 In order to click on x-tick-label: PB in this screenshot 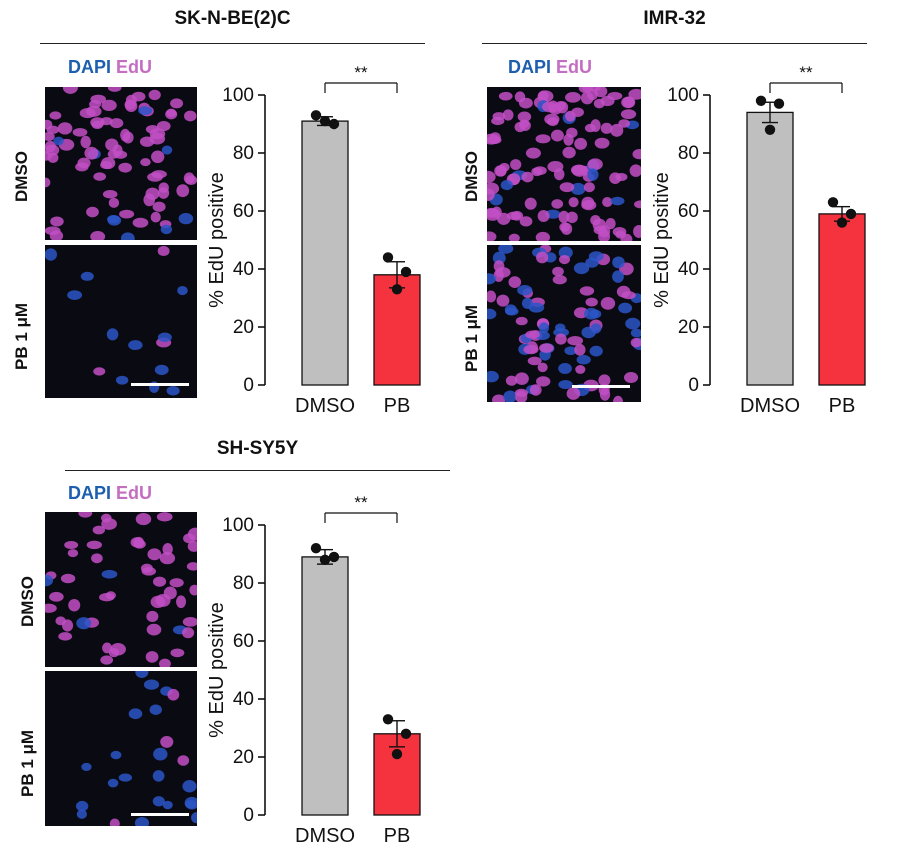, I will do `click(842, 406)`.